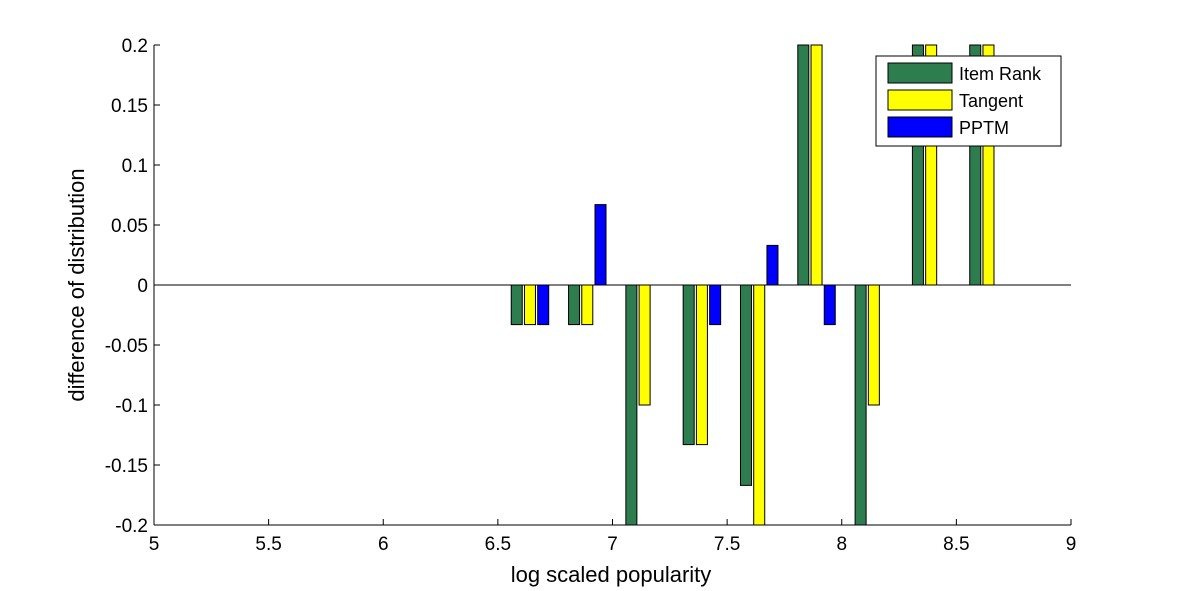  What do you see at coordinates (1071, 544) in the screenshot?
I see `x-tick-label: 9` at bounding box center [1071, 544].